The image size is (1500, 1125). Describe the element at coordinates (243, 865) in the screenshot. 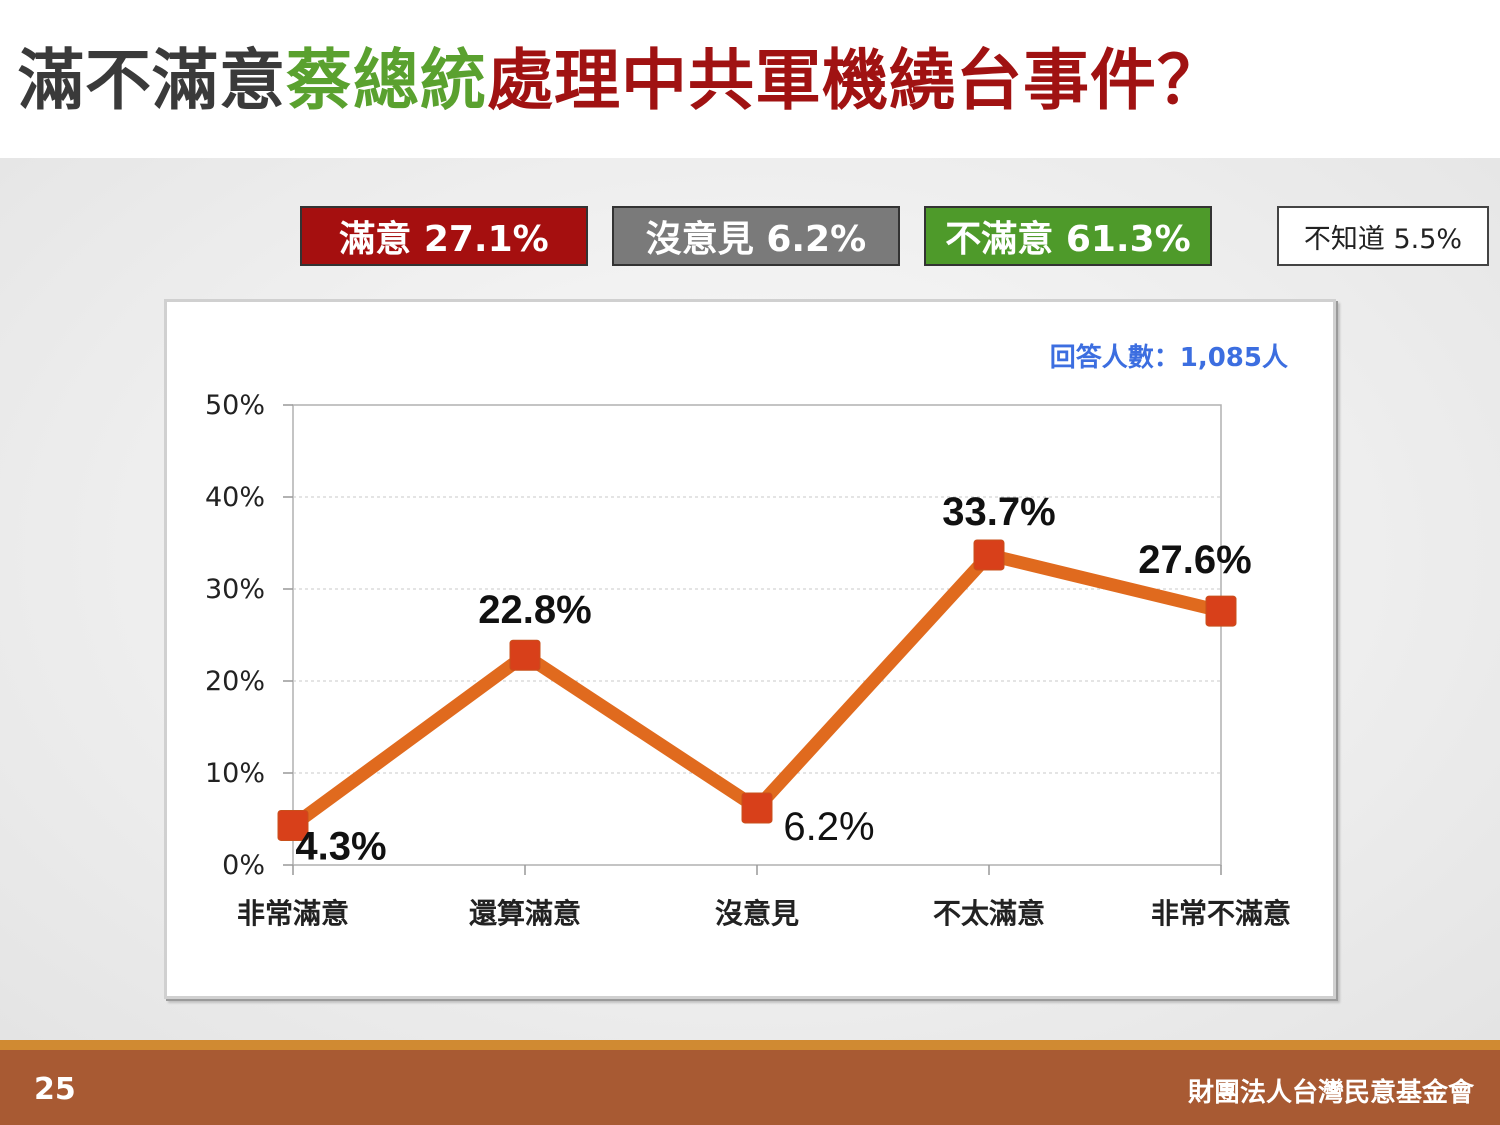

I see `y-tick-label: 0%` at that location.